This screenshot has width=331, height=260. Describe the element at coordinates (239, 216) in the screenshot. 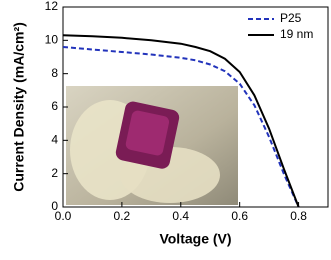

I see `x-tick-label: 0.6` at that location.